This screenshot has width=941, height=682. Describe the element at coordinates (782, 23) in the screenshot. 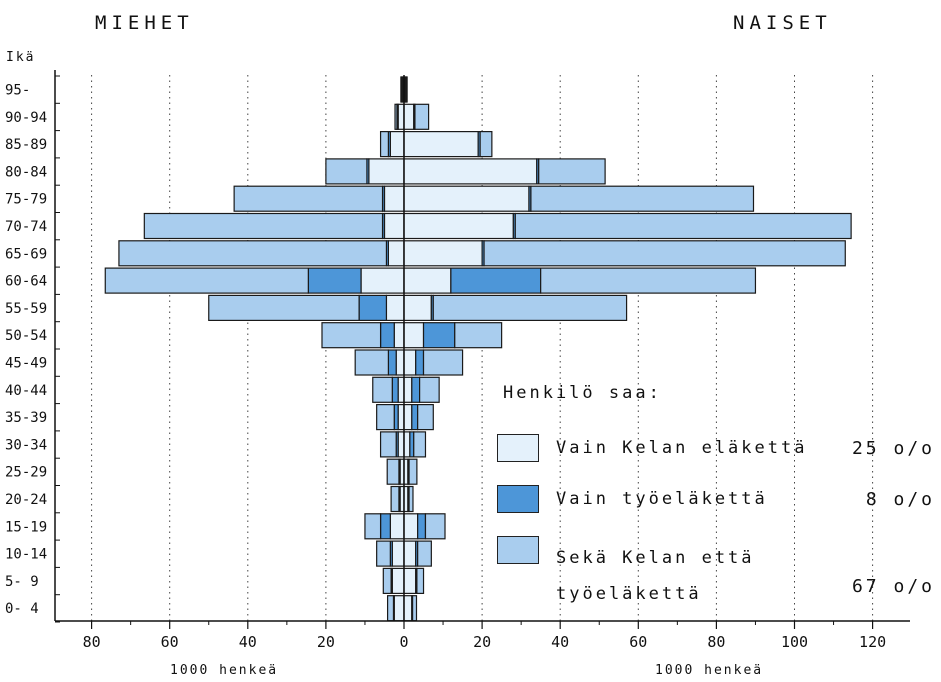

I see `right-panel-title: NAISET` at that location.